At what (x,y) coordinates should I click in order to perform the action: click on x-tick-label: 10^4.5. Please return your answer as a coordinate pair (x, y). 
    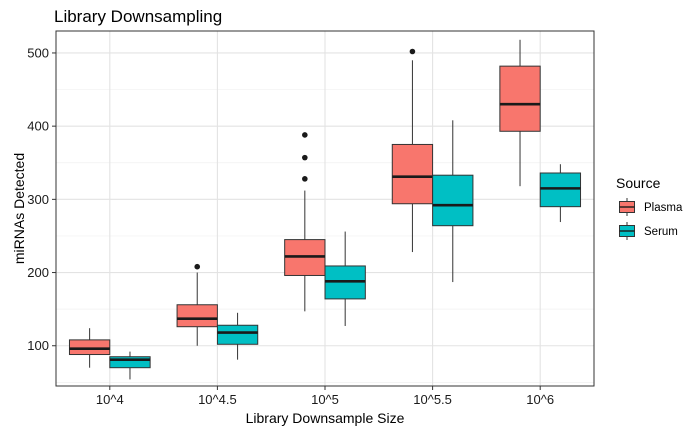
    Looking at the image, I should click on (217, 399).